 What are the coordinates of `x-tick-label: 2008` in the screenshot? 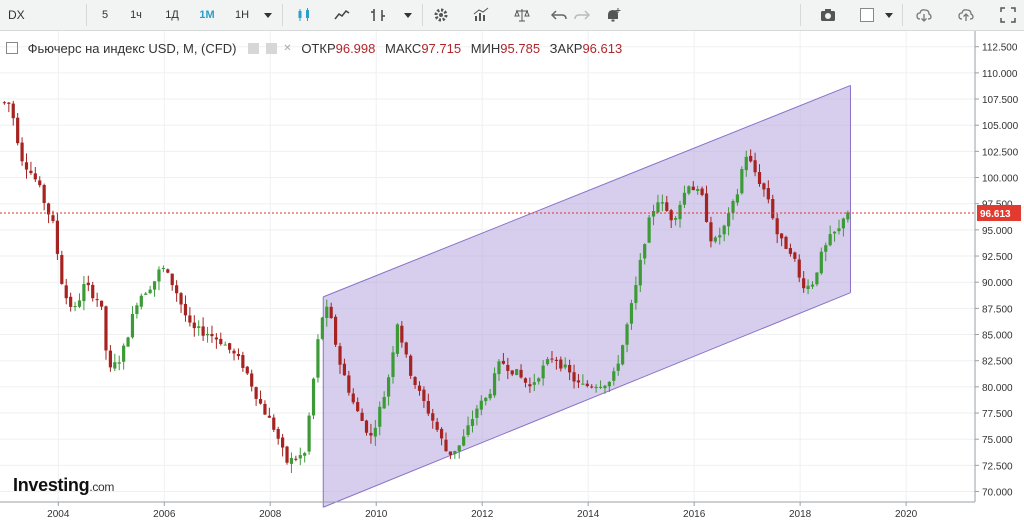 It's located at (270, 514).